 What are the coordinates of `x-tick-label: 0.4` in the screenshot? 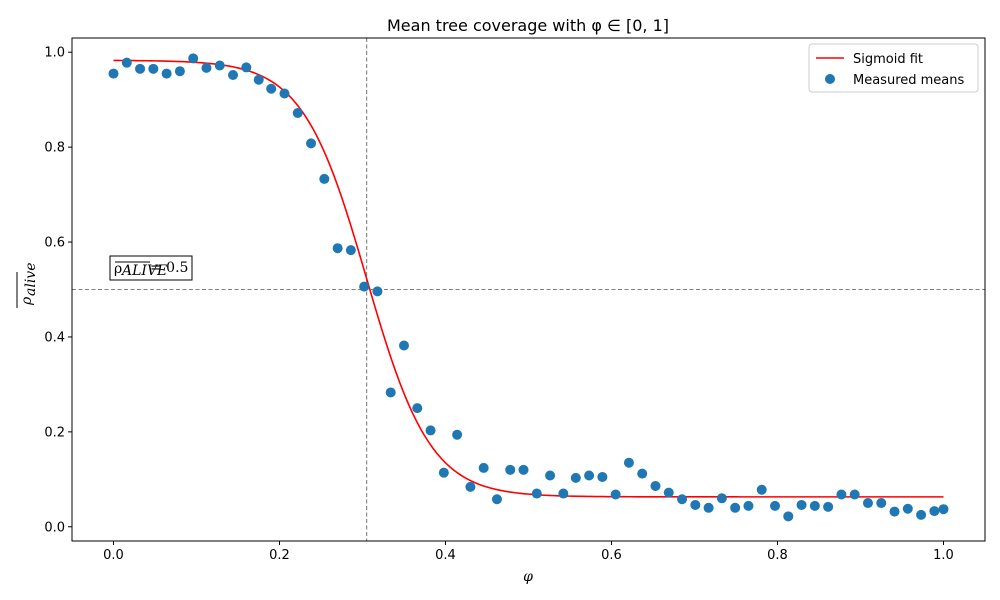 It's located at (445, 555).